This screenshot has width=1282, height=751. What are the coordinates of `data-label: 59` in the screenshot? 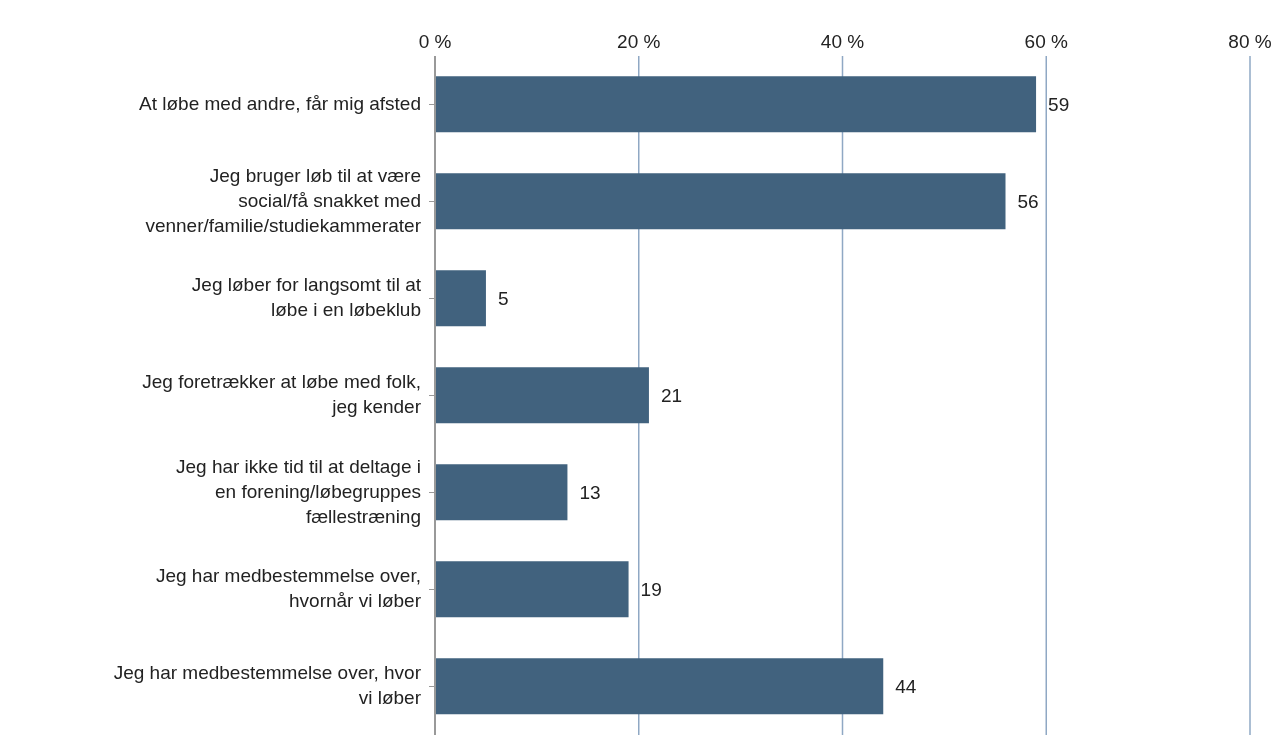 It's located at (1059, 105).